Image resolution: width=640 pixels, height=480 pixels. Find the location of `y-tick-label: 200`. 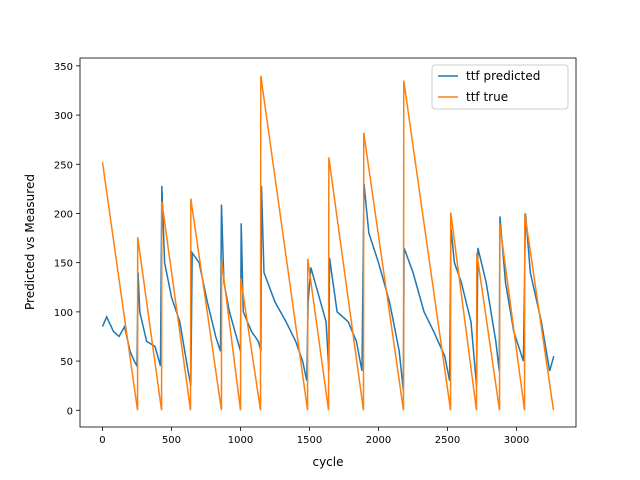

y-tick-label: 200 is located at coordinates (63, 214).